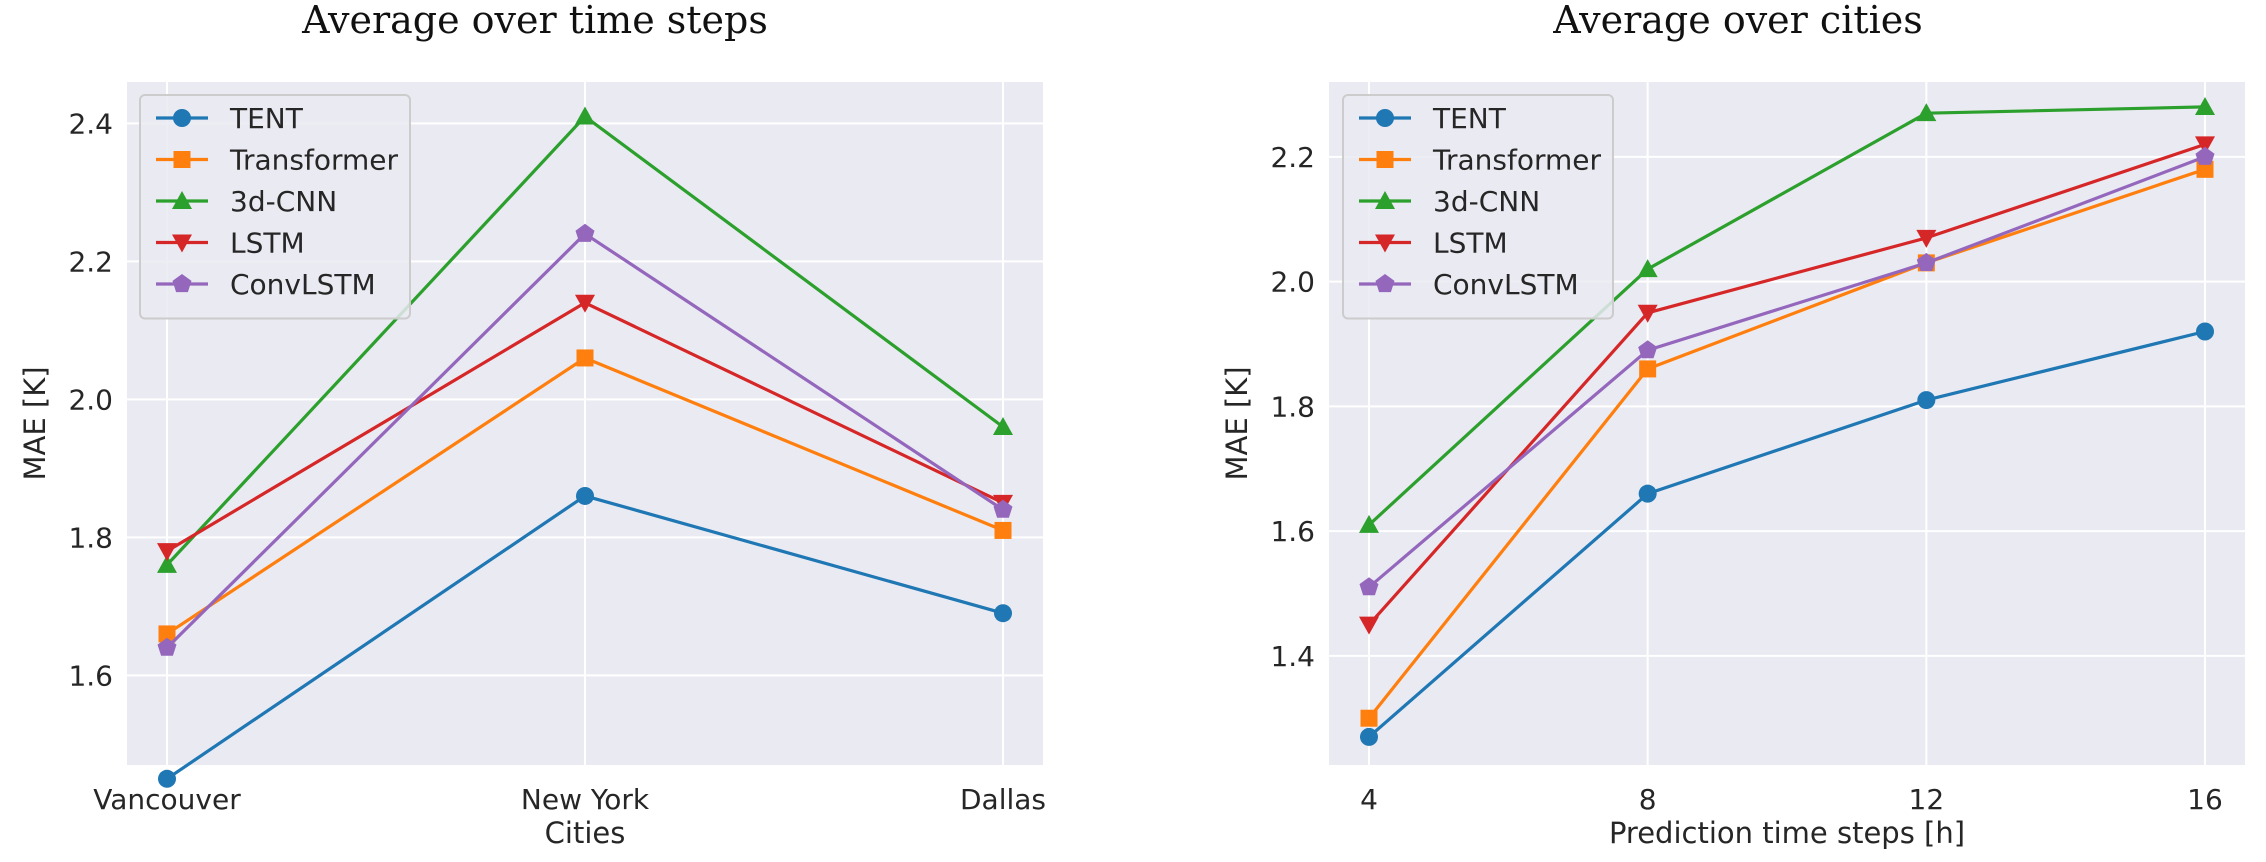 This screenshot has height=862, width=2266. What do you see at coordinates (1787, 833) in the screenshot?
I see `x-axis-label: Prediction time steps [h]` at bounding box center [1787, 833].